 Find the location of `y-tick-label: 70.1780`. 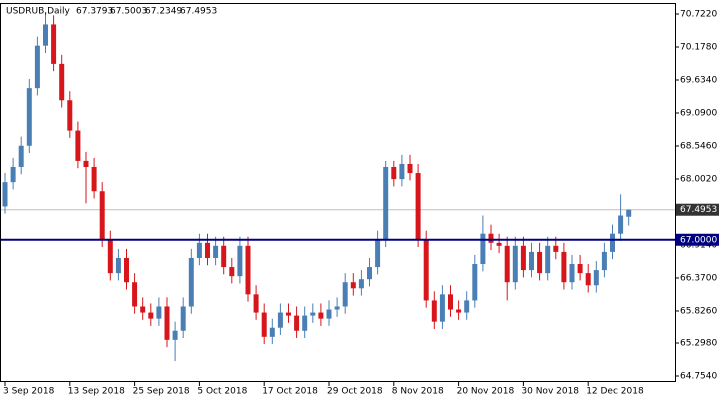

y-tick-label: 70.1780 is located at coordinates (698, 48).